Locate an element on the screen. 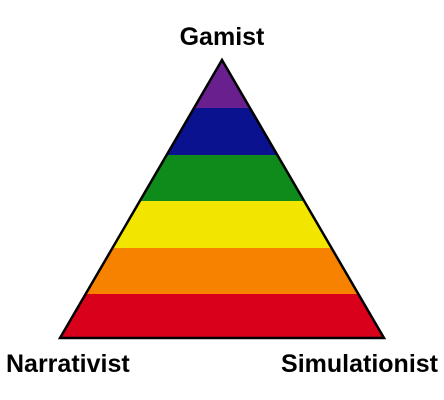 Image resolution: width=444 pixels, height=400 pixels. blue-band is located at coordinates (222, 132).